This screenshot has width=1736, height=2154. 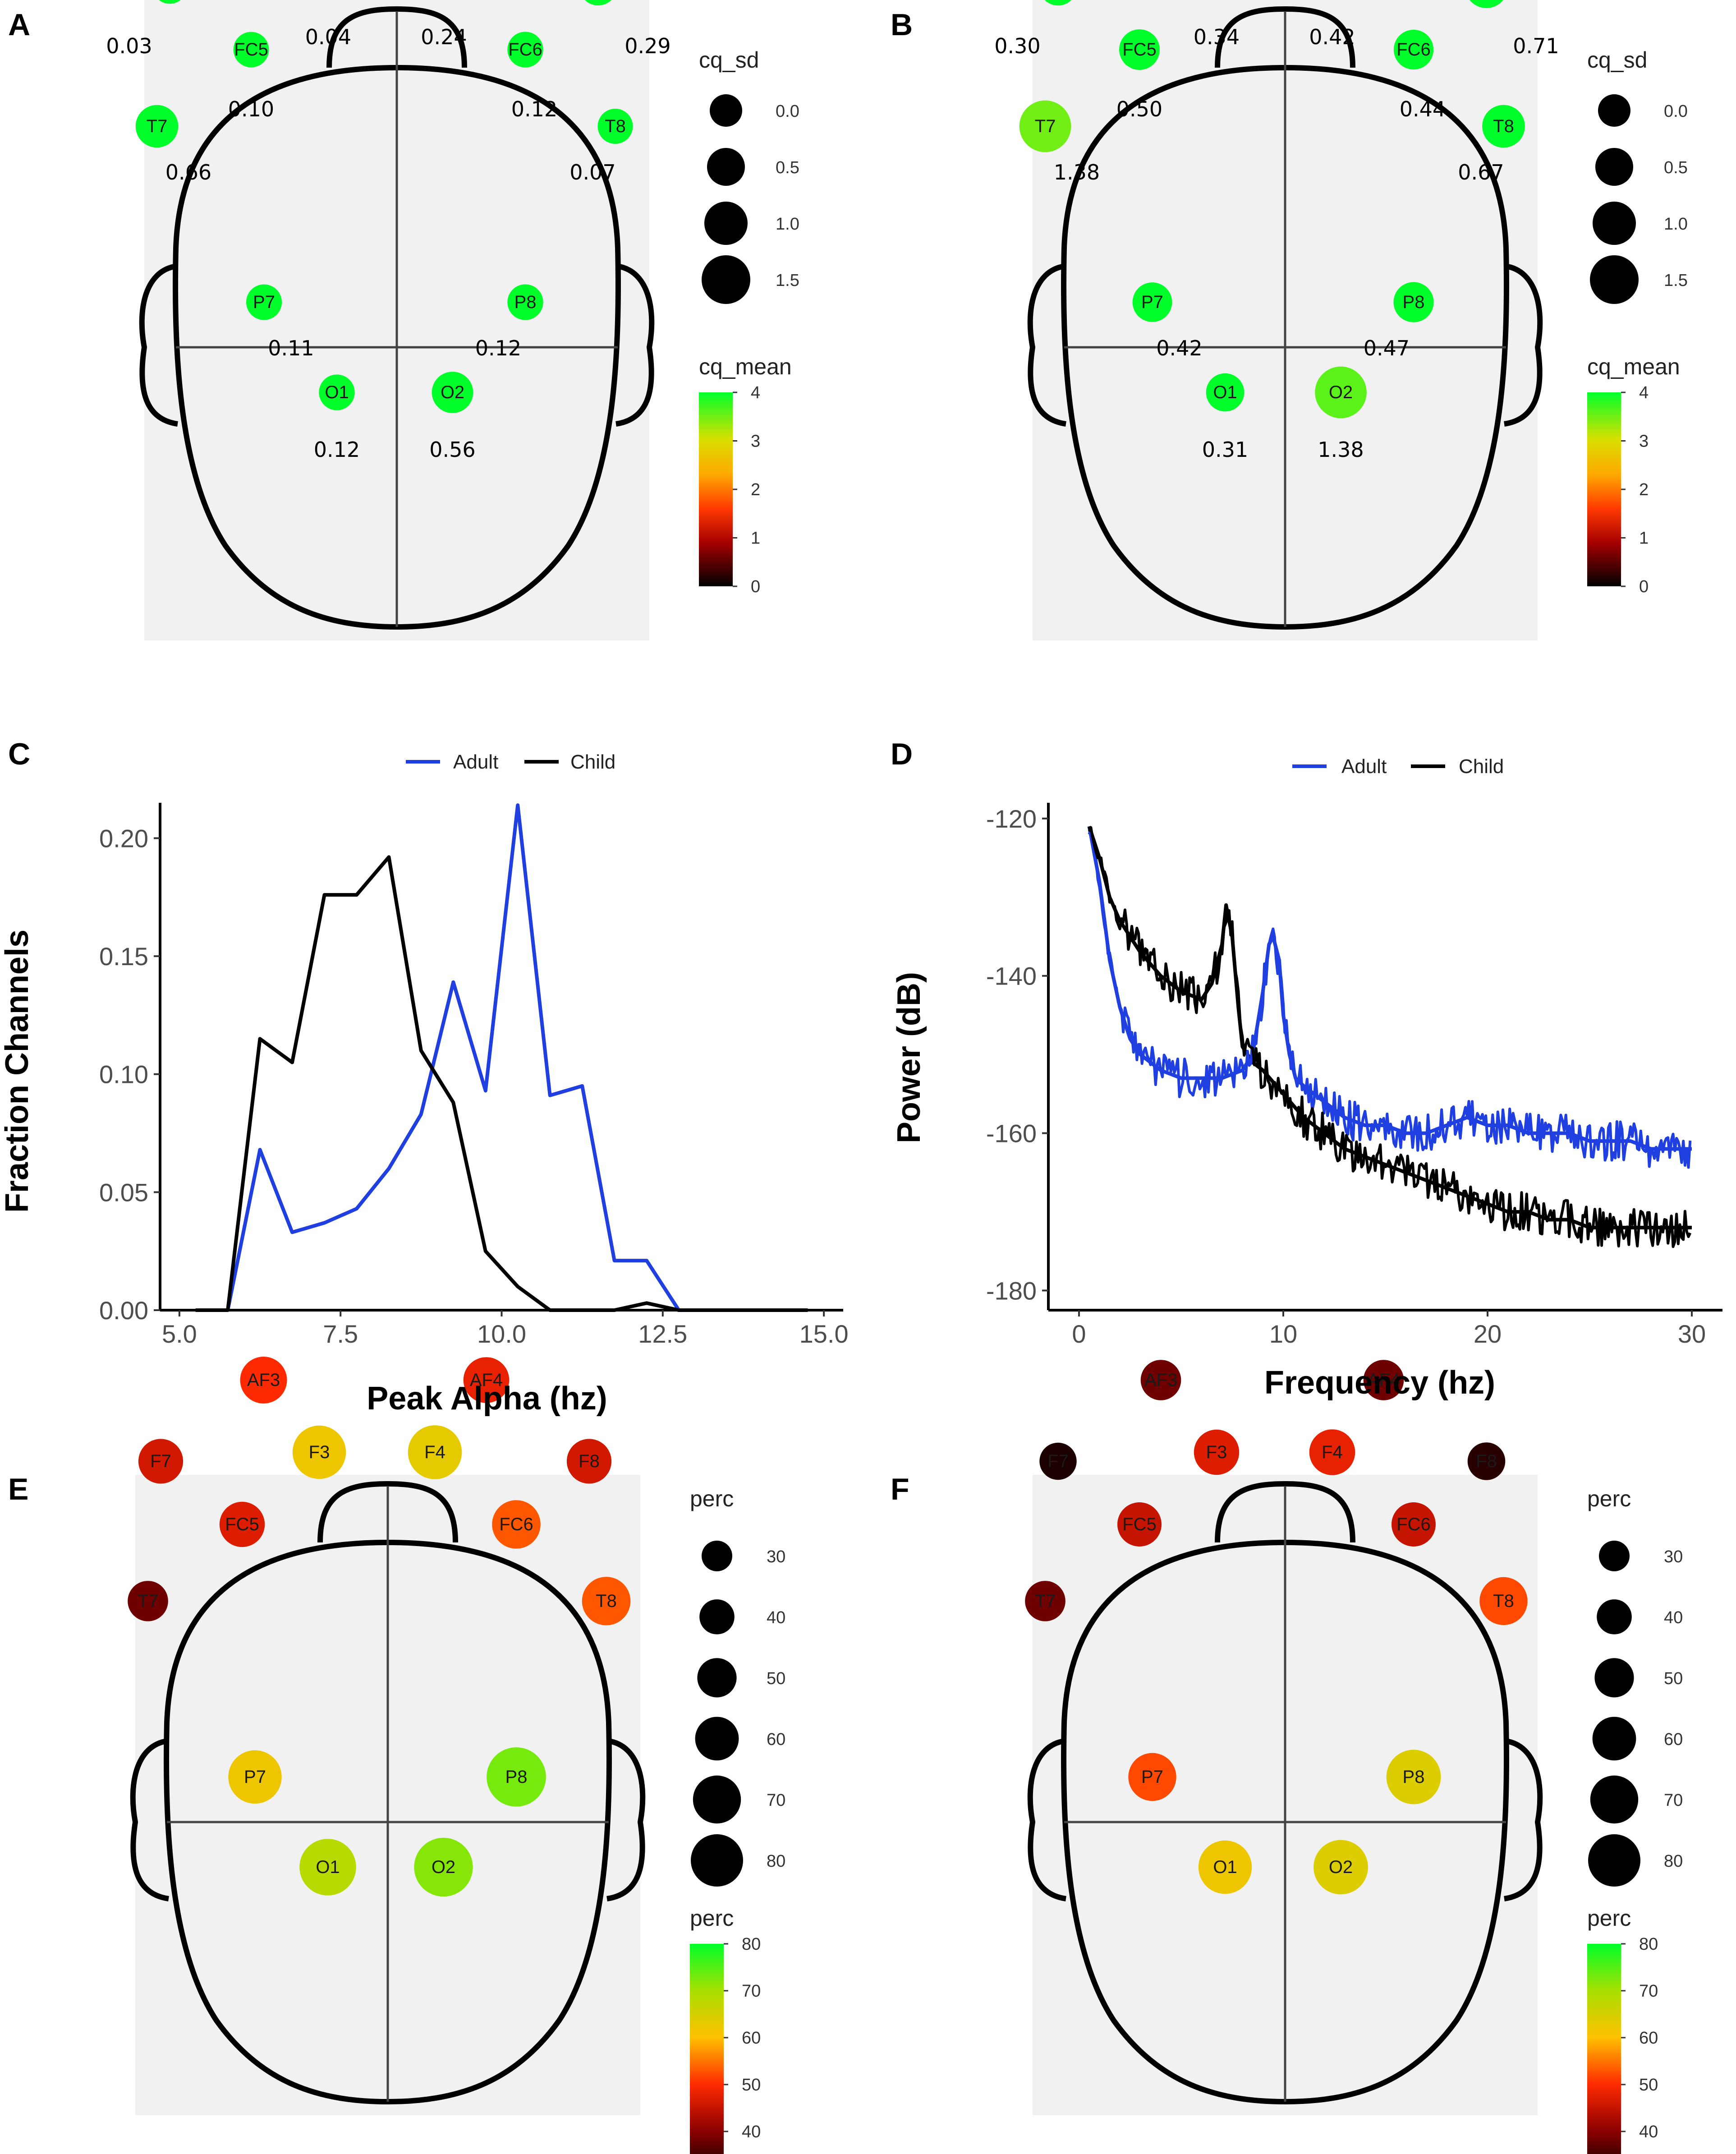 I want to click on size-legend-tick: 0.5, so click(x=1676, y=167).